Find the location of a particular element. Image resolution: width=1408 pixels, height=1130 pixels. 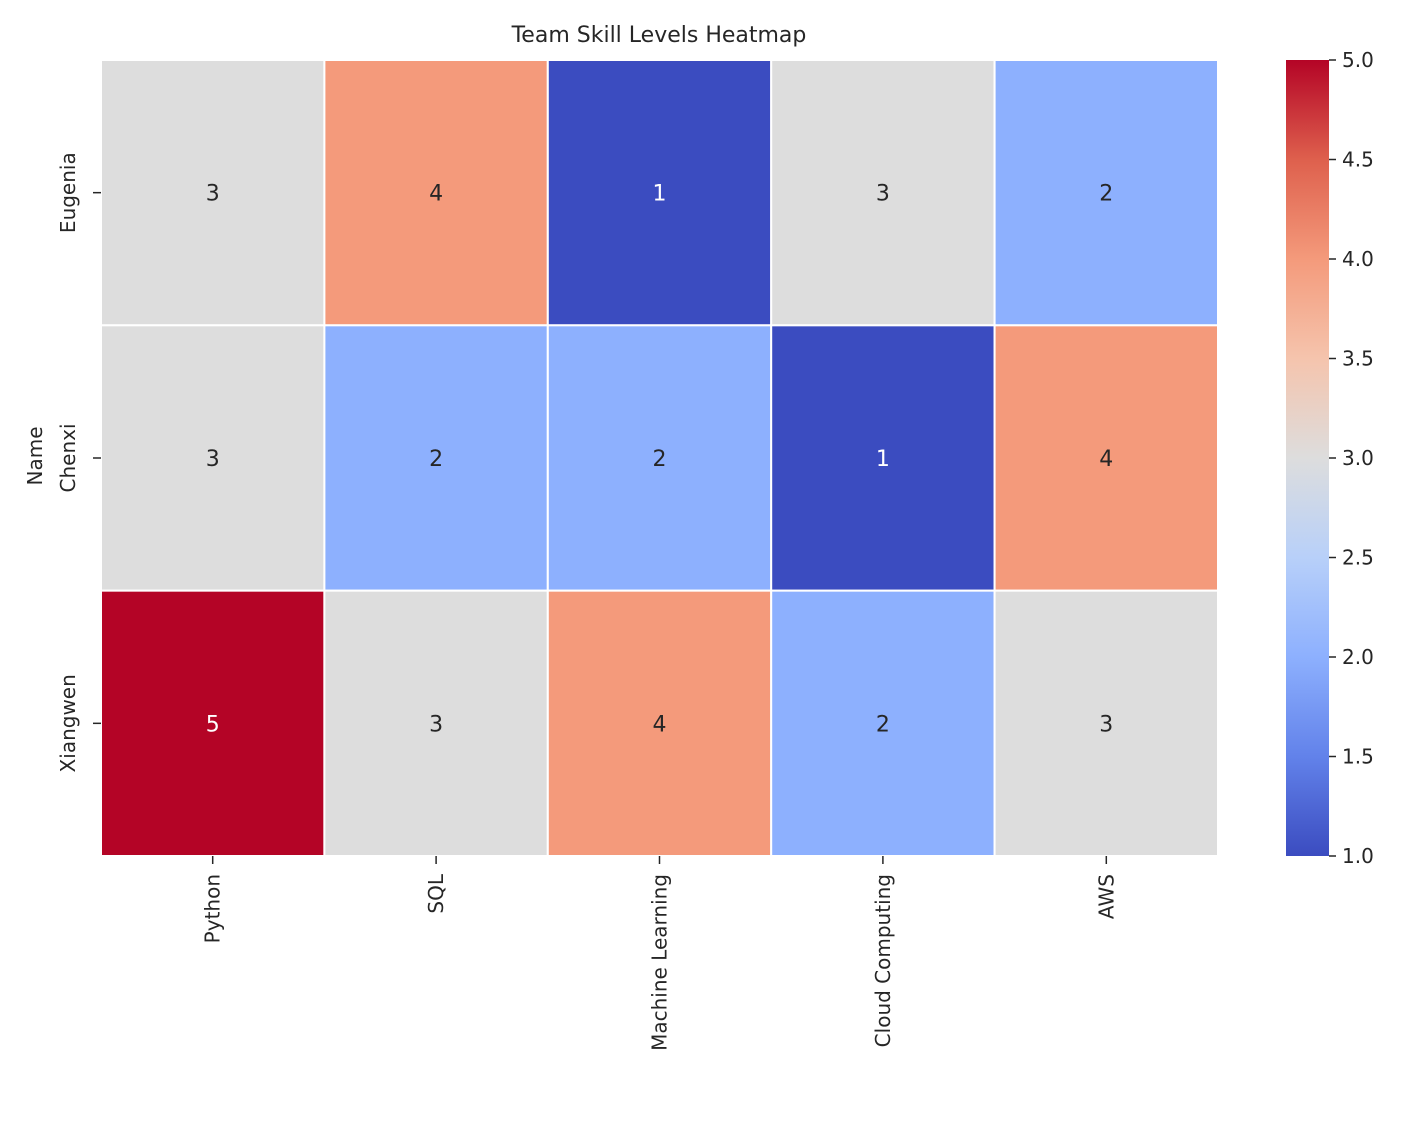

chart-title: Team Skill Levels Heatmap is located at coordinates (659, 35).